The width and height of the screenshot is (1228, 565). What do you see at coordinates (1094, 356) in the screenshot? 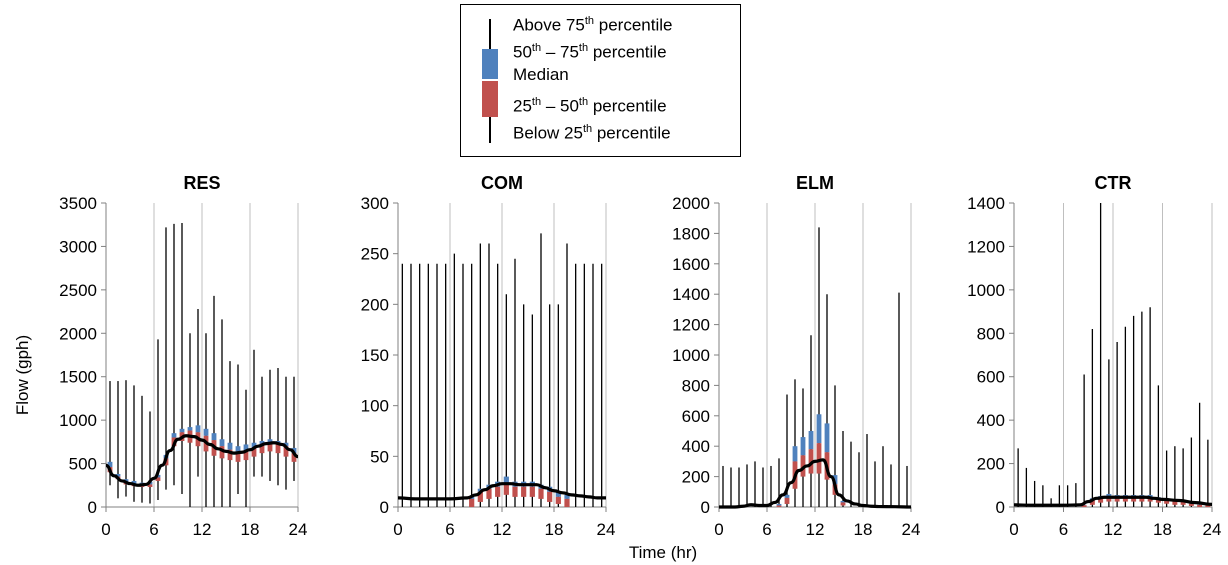
I see `chart-panel-ctr: CTR 0 200 400 600 800 1000 1200 1400 0 6 12 18 24` at bounding box center [1094, 356].